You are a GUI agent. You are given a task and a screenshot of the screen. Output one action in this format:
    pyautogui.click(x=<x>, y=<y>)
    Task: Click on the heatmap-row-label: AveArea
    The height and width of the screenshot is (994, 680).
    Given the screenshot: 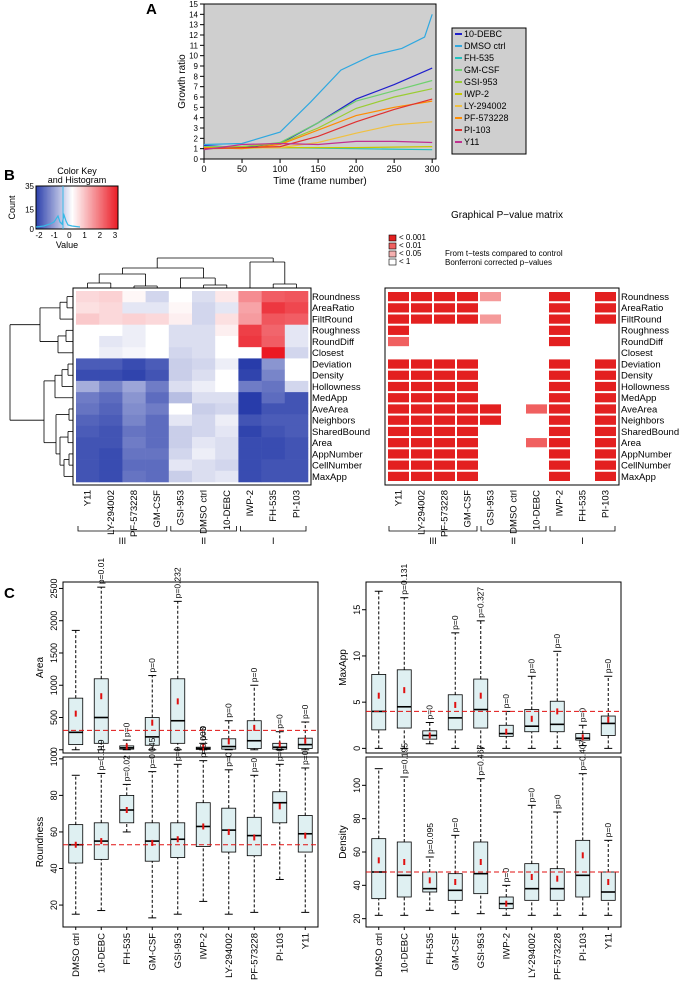 What is the action you would take?
    pyautogui.click(x=330, y=409)
    